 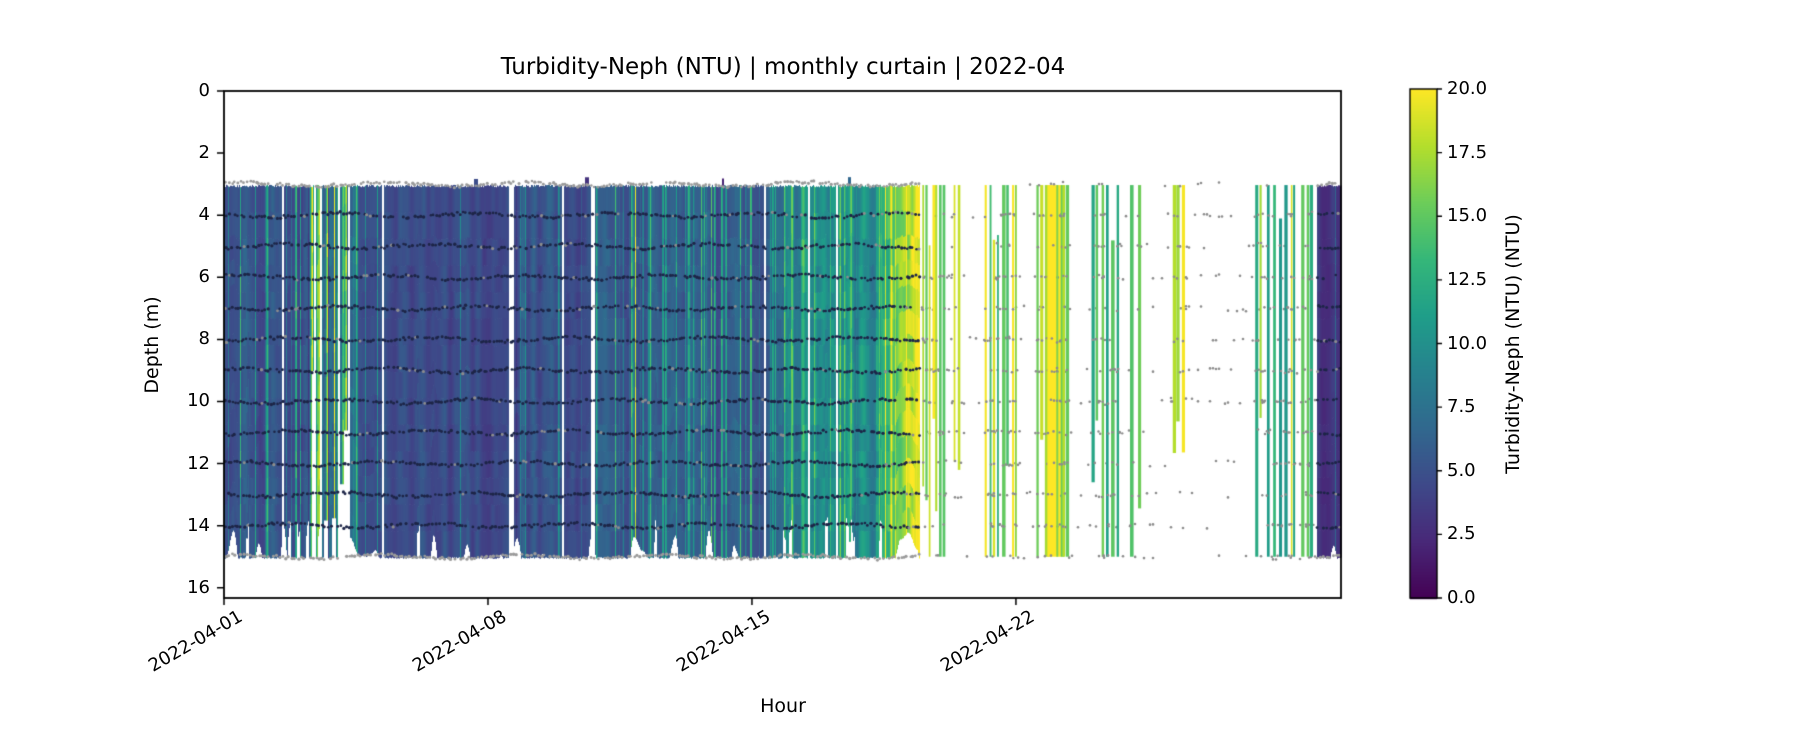 I want to click on colorbar-tick-label: 2.5, so click(x=1461, y=534).